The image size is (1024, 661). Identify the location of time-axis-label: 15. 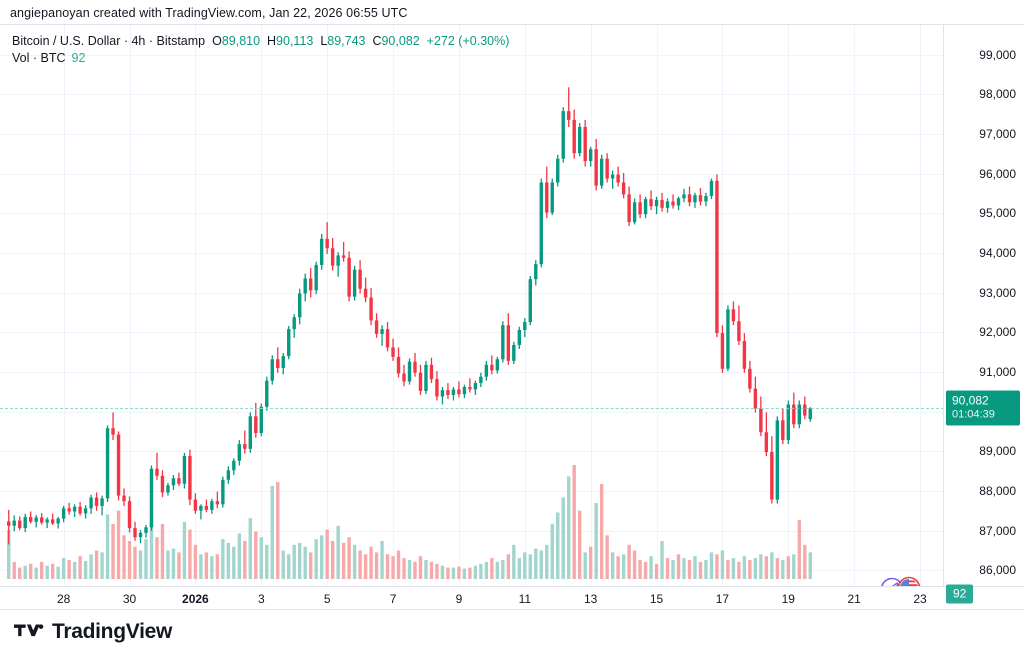
(656, 599).